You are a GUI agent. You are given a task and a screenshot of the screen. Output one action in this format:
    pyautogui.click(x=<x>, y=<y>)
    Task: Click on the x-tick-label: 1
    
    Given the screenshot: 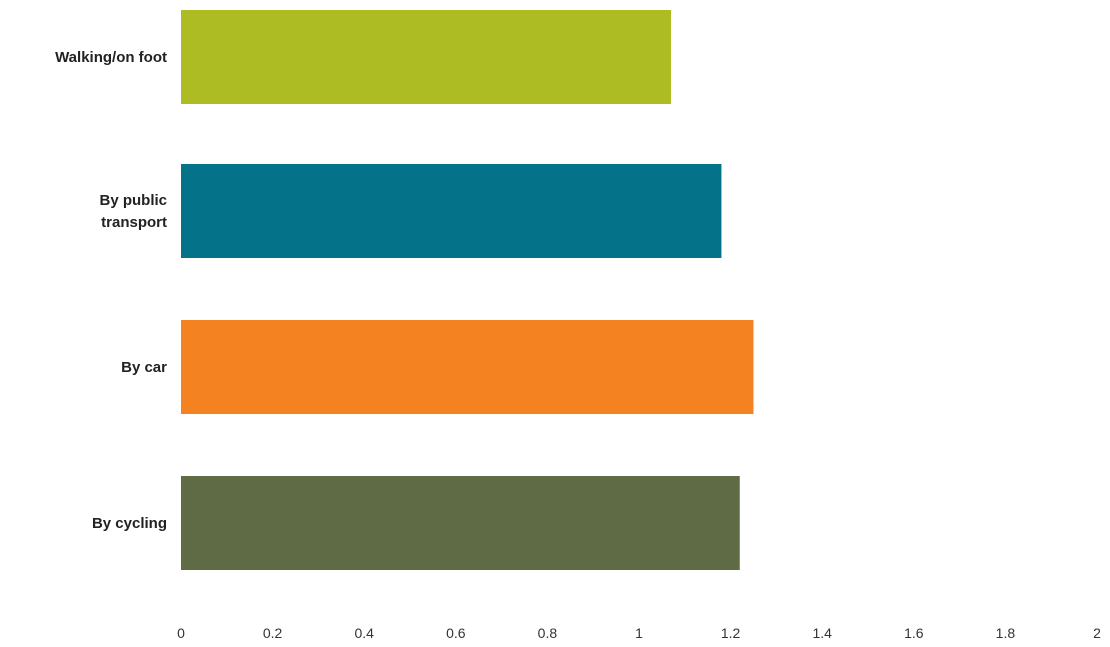 What is the action you would take?
    pyautogui.click(x=639, y=633)
    